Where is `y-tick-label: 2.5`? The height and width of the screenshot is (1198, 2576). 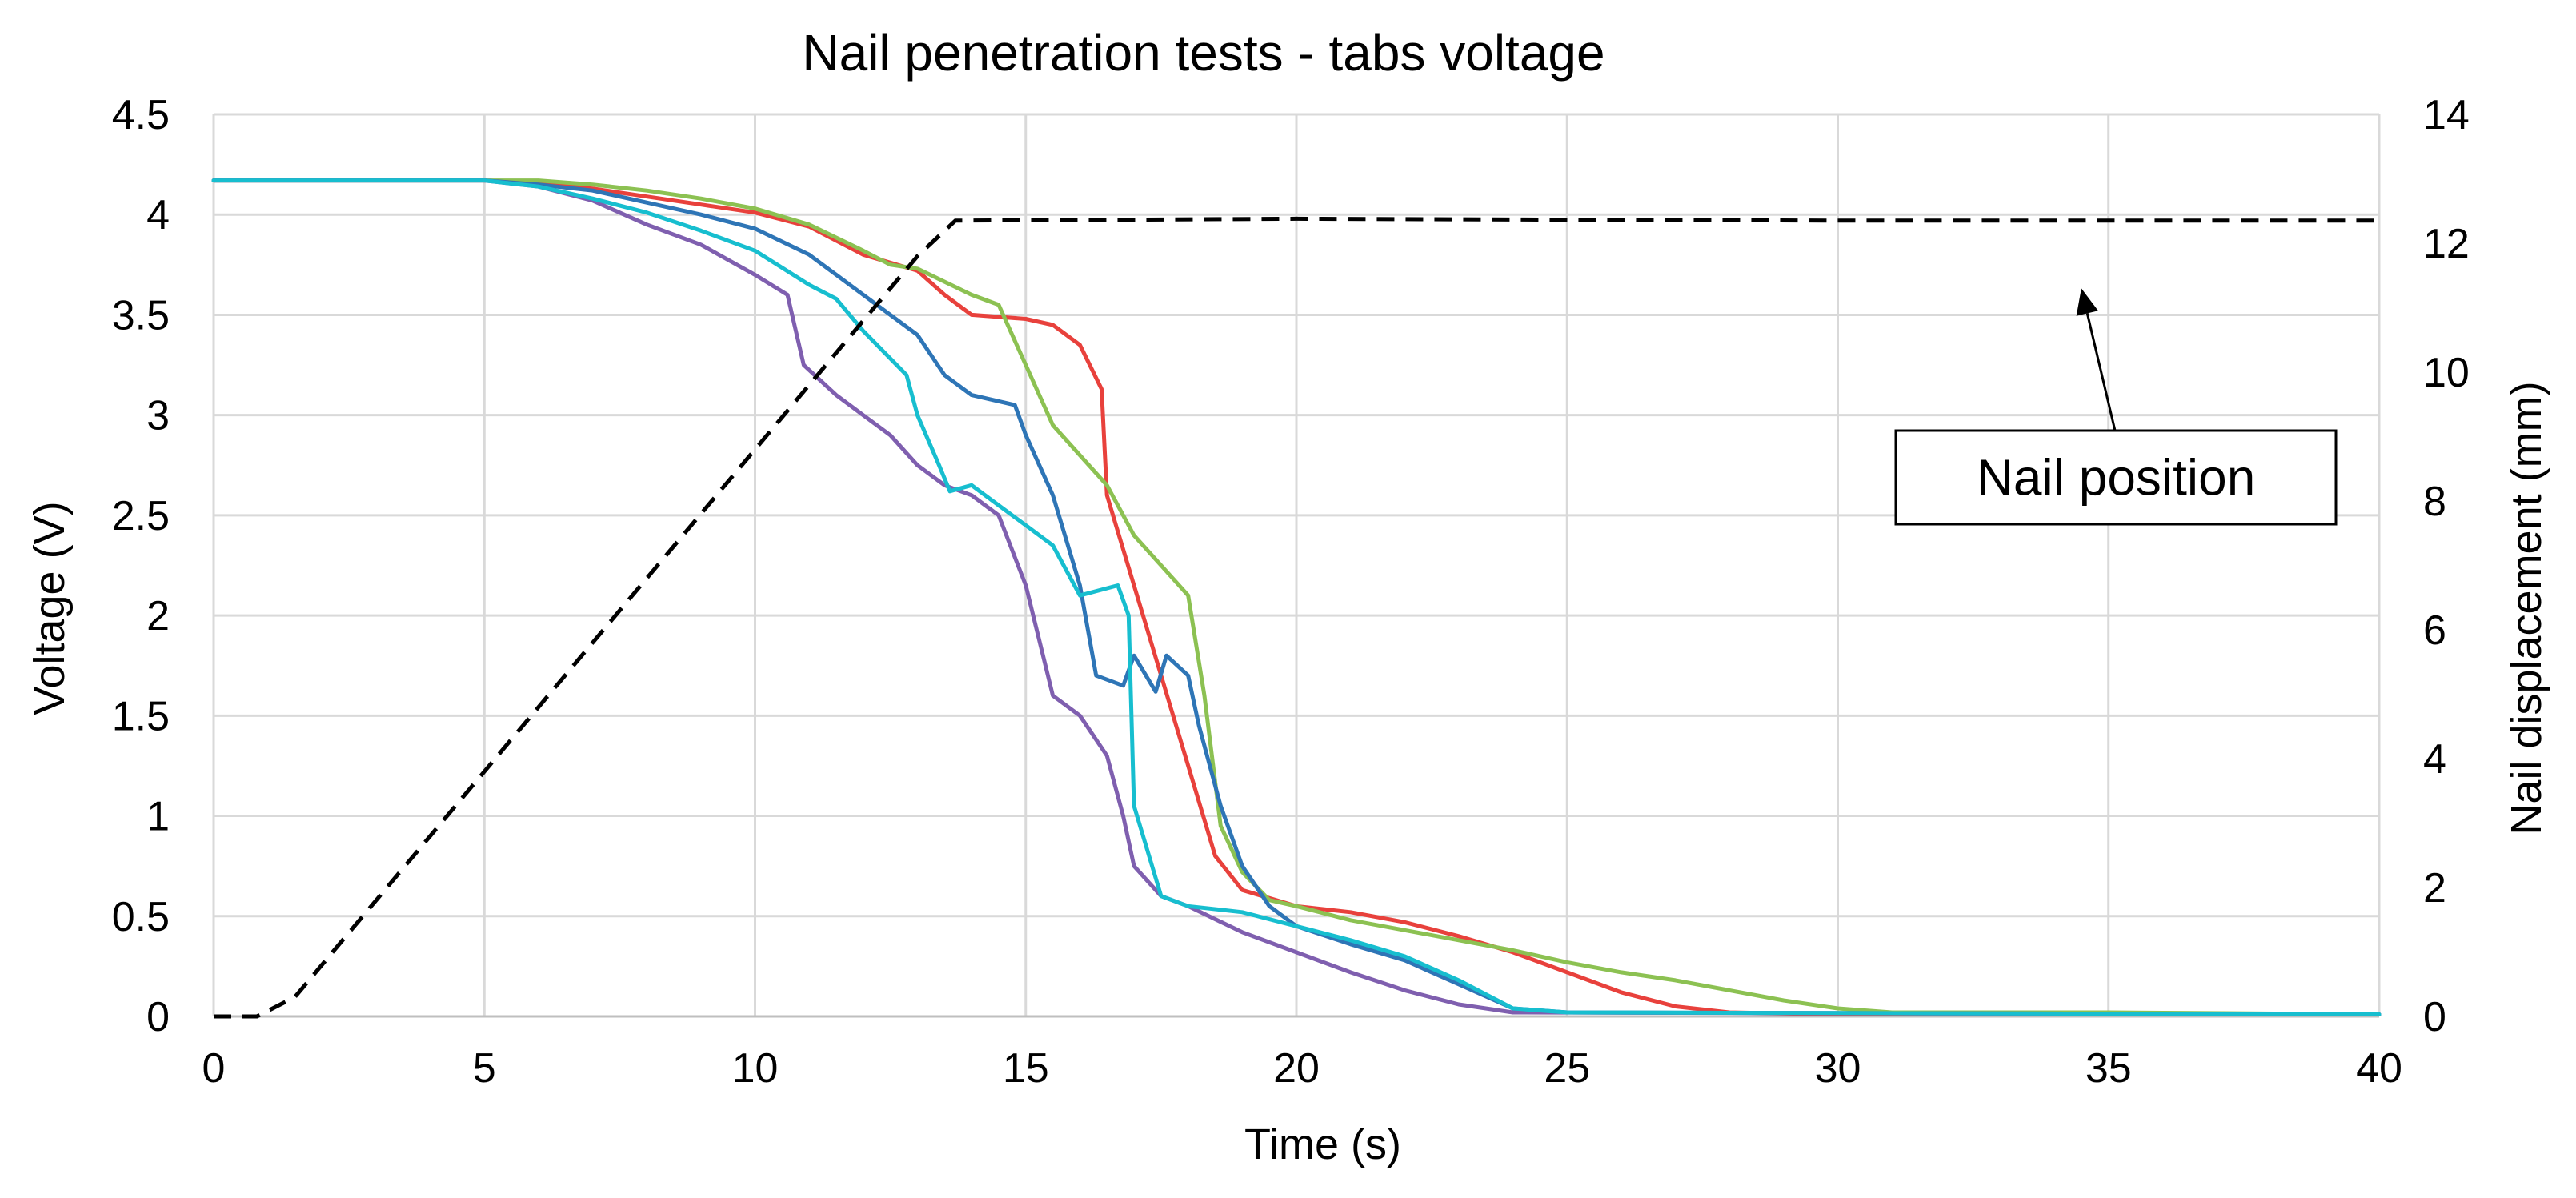
y-tick-label: 2.5 is located at coordinates (141, 516).